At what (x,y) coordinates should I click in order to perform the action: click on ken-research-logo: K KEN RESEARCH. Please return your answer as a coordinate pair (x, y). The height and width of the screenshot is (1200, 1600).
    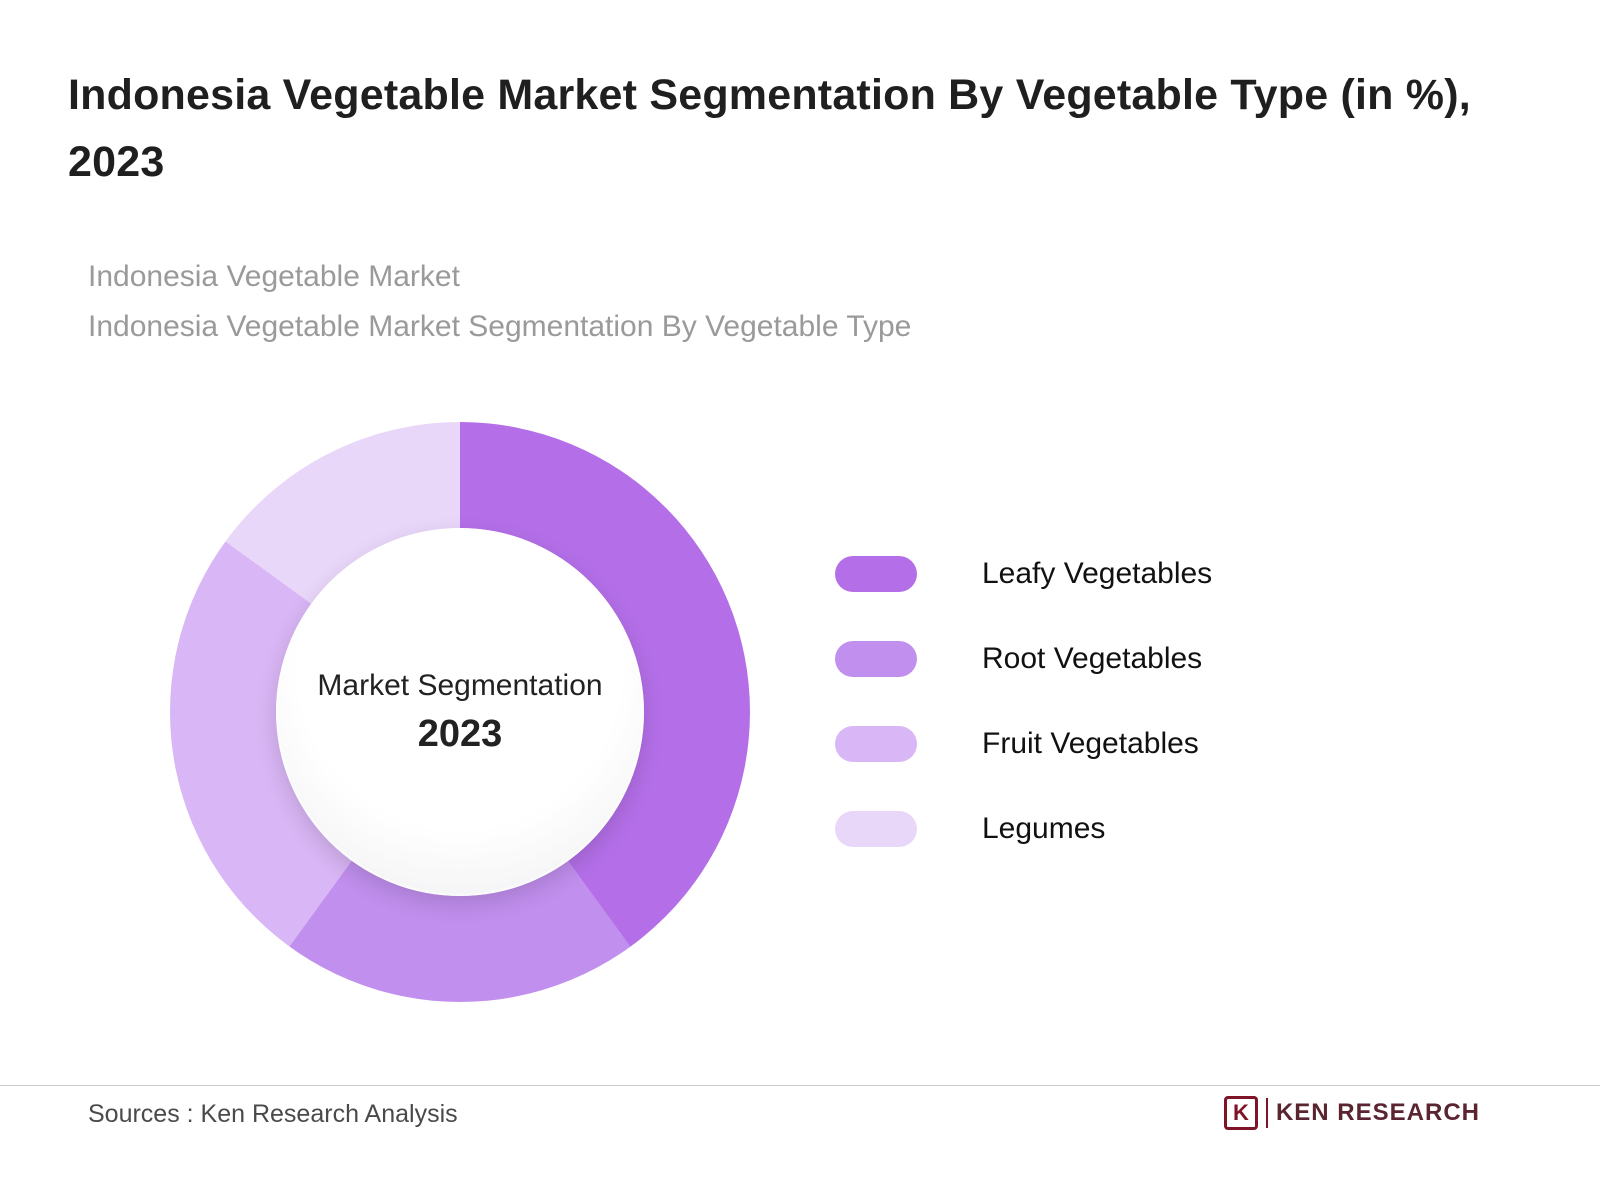
    Looking at the image, I should click on (1351, 1113).